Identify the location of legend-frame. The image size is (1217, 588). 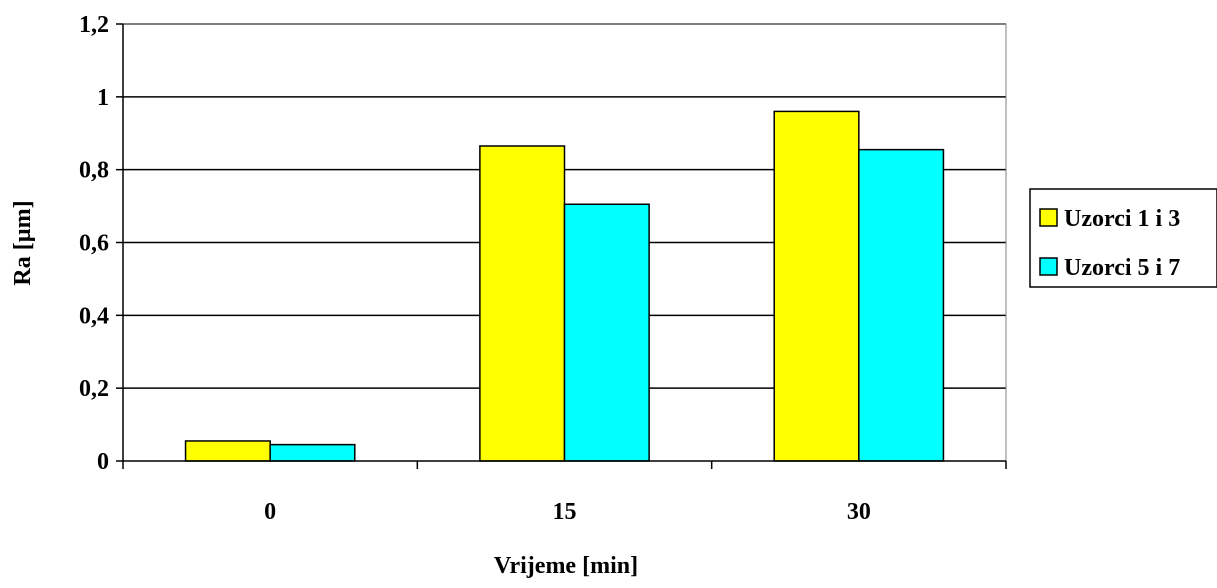
(1123, 238).